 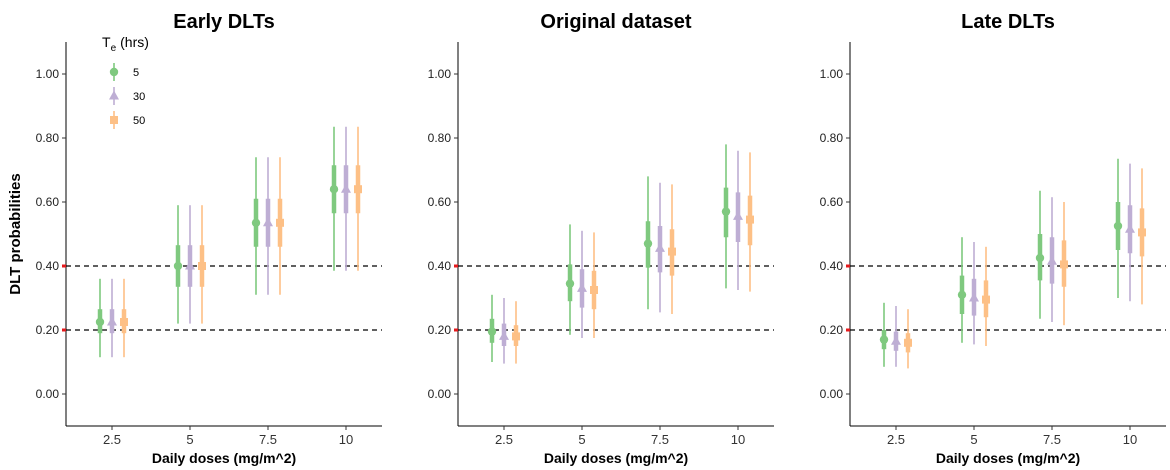 I want to click on panel-title: Early DLTs, so click(x=224, y=22).